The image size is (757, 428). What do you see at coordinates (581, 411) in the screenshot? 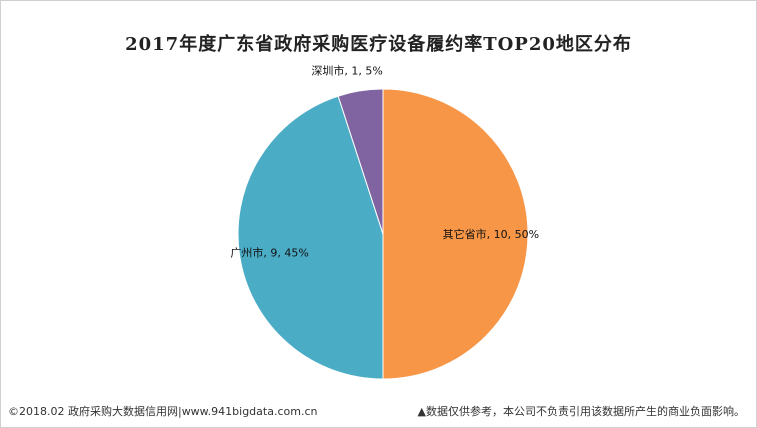
I see `footer-disclaimer: ▲数据仅供参考，本公司不负责引用该数据所产生的商业负面影响。` at bounding box center [581, 411].